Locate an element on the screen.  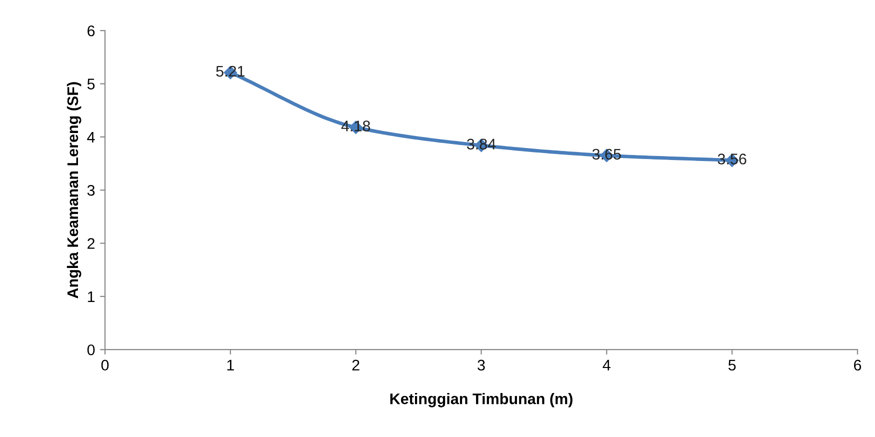
y-tick-label: 5 is located at coordinates (91, 84).